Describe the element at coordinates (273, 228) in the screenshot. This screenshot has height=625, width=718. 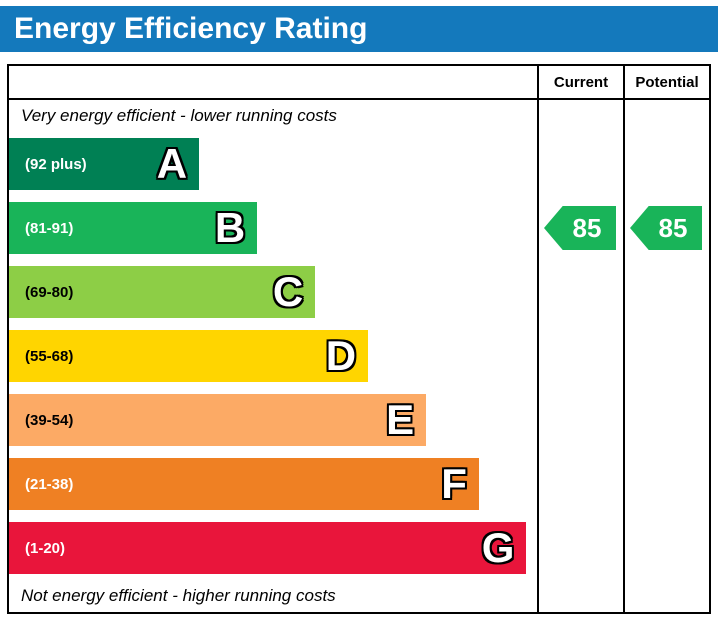
I see `band-row-b: (81-91) B` at that location.